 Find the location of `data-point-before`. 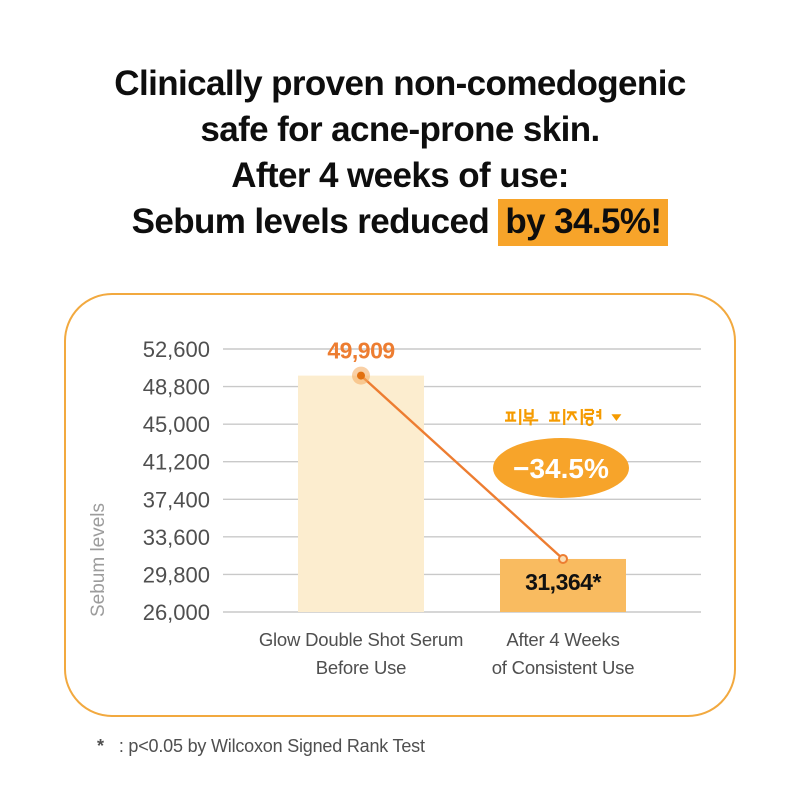

data-point-before is located at coordinates (361, 375).